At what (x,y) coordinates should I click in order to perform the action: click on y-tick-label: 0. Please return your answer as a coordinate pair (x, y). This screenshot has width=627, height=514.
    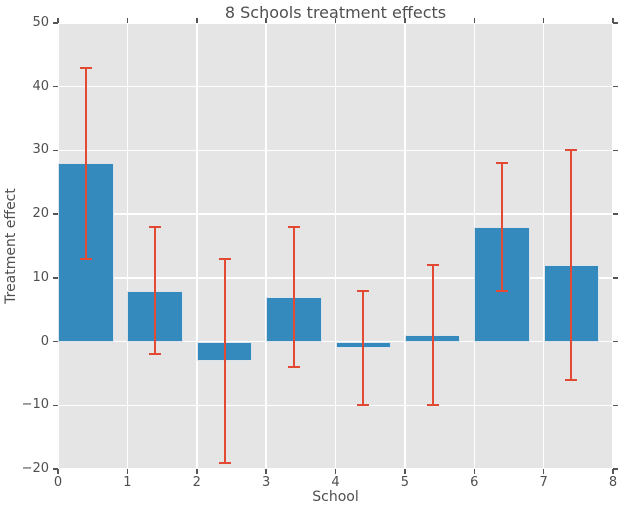
    Looking at the image, I should click on (44, 341).